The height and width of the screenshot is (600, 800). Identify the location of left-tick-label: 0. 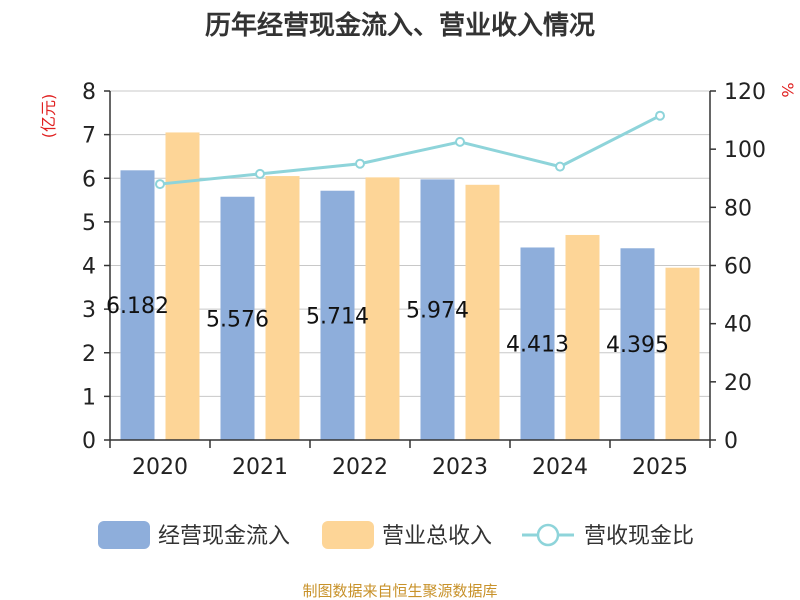
(89, 441).